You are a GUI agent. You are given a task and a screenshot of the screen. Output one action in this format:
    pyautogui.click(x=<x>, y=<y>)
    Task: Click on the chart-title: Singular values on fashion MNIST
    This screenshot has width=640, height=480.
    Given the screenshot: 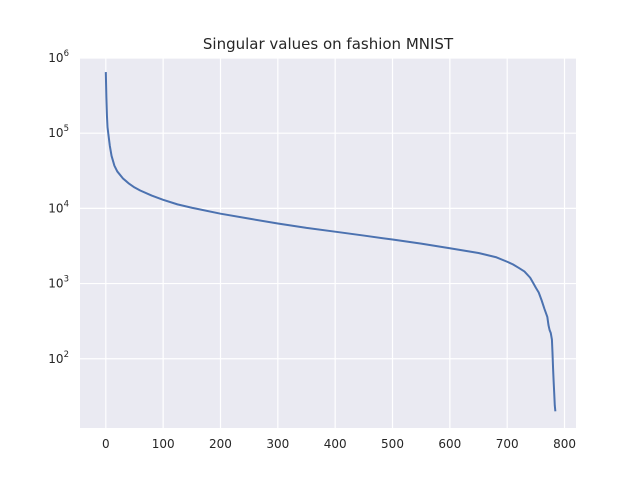 What is the action you would take?
    pyautogui.click(x=328, y=44)
    